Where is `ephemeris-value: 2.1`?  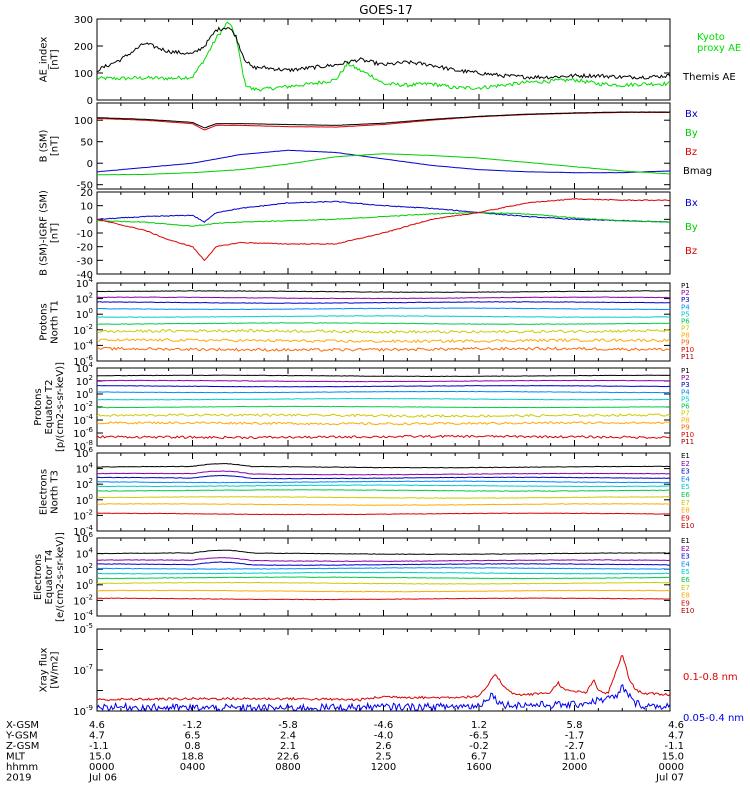
ephemeris-value: 2.1 is located at coordinates (288, 746).